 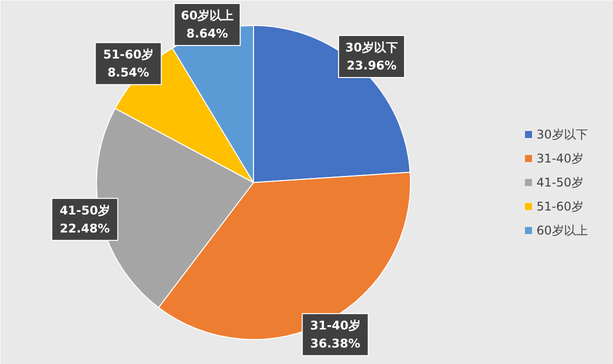 I want to click on legend-label: 30岁以下, so click(x=562, y=135).